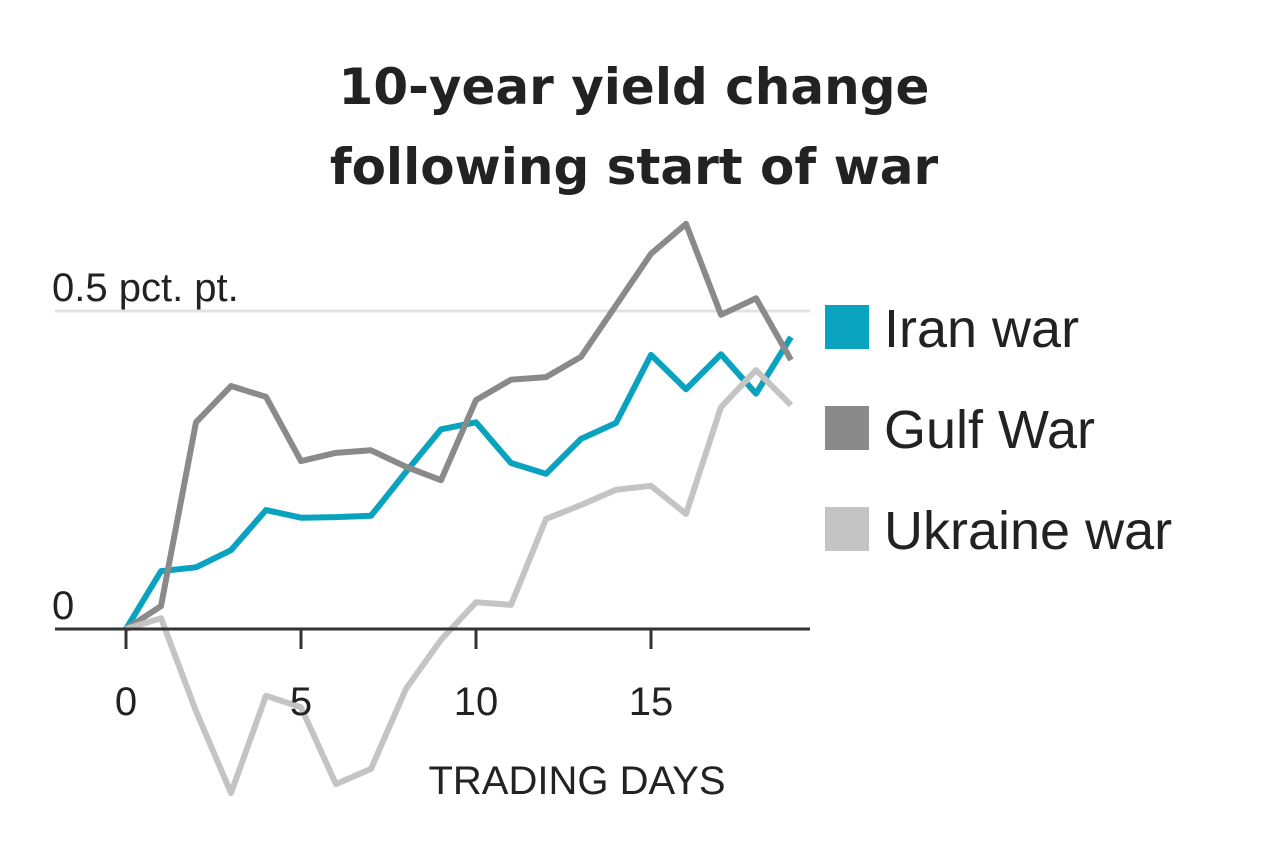 The width and height of the screenshot is (1280, 855). Describe the element at coordinates (126, 702) in the screenshot. I see `x-tick-label: 0` at that location.